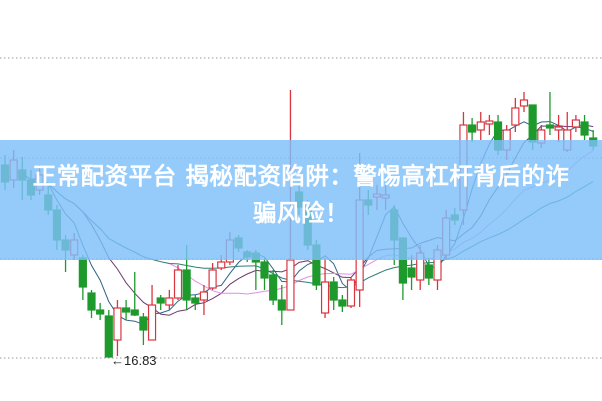 This screenshot has height=401, width=602. I want to click on low-price-annotation: ←16.83, so click(134, 360).